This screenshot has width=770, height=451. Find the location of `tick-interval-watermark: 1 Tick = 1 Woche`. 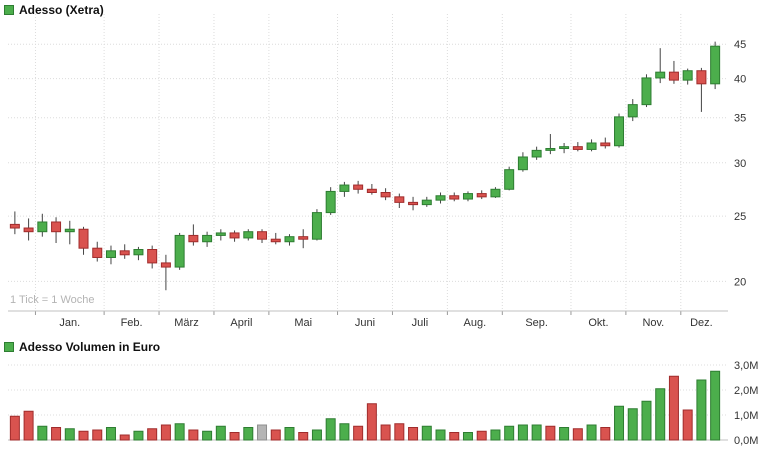

tick-interval-watermark: 1 Tick = 1 Woche is located at coordinates (52, 300).